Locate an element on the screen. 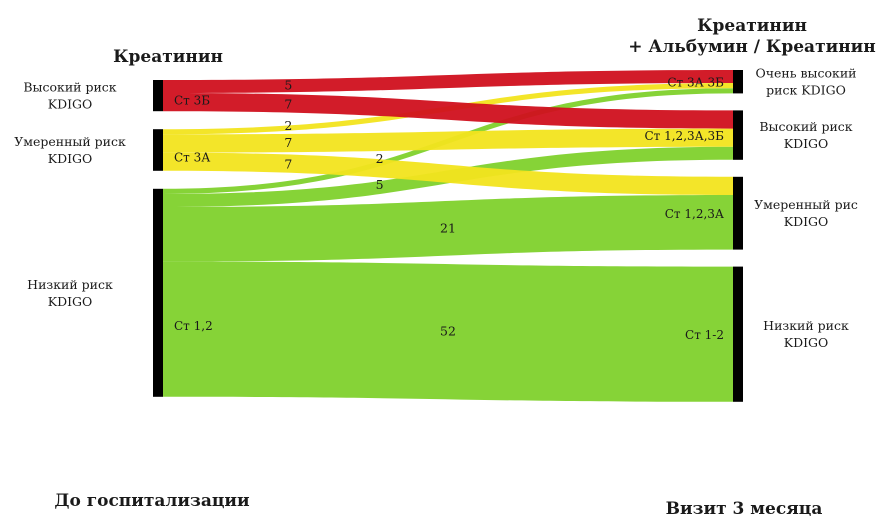  flow-value-label: 52 is located at coordinates (448, 331).